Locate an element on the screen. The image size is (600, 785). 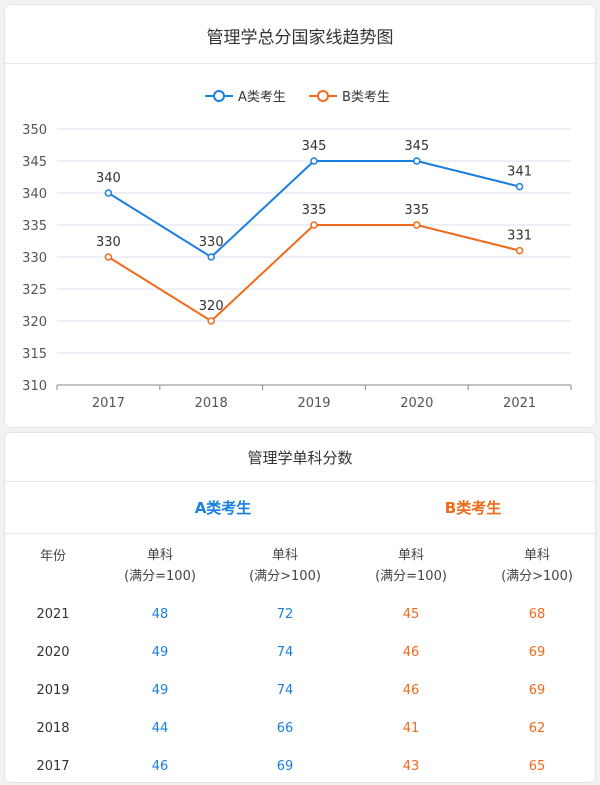
y-tick-label: 340 is located at coordinates (34, 194).